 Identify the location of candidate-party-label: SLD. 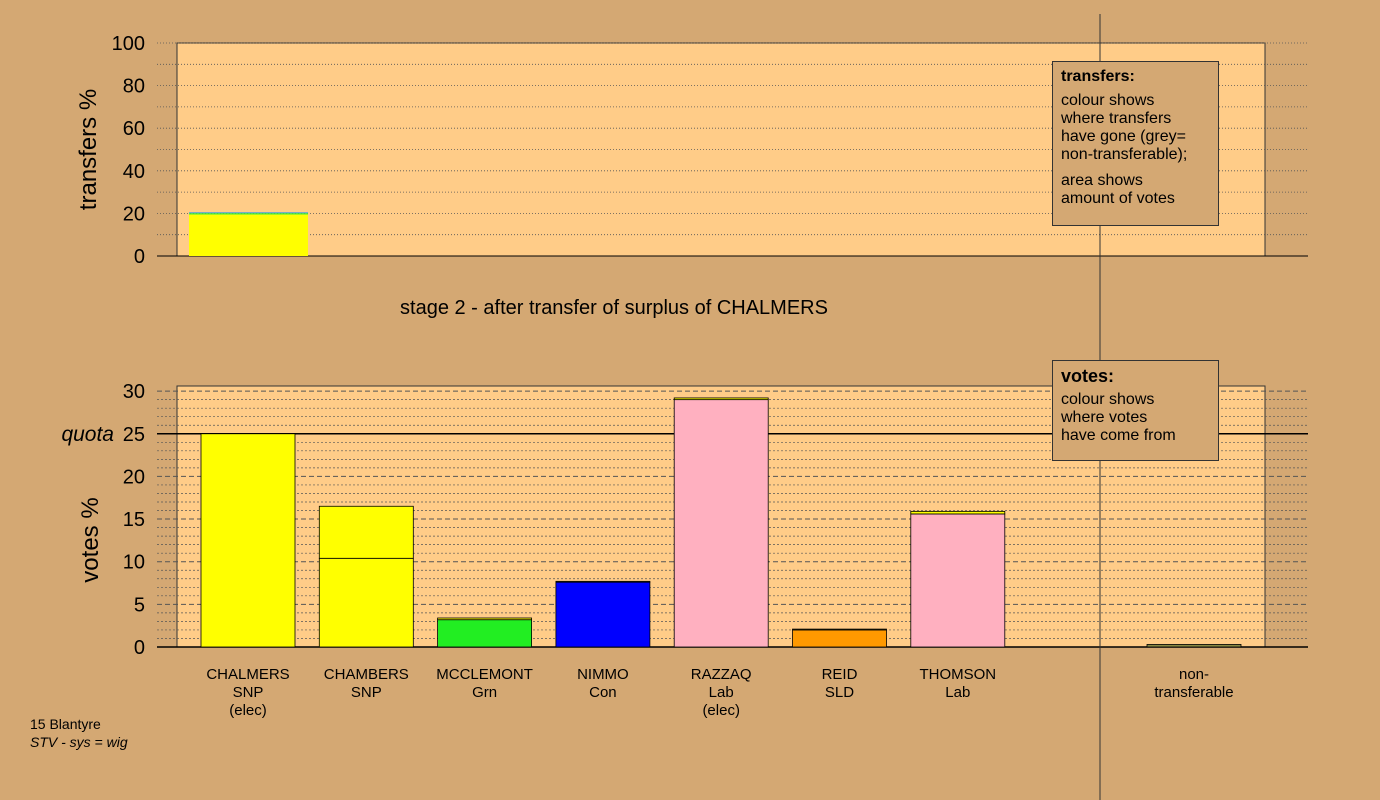
(839, 692).